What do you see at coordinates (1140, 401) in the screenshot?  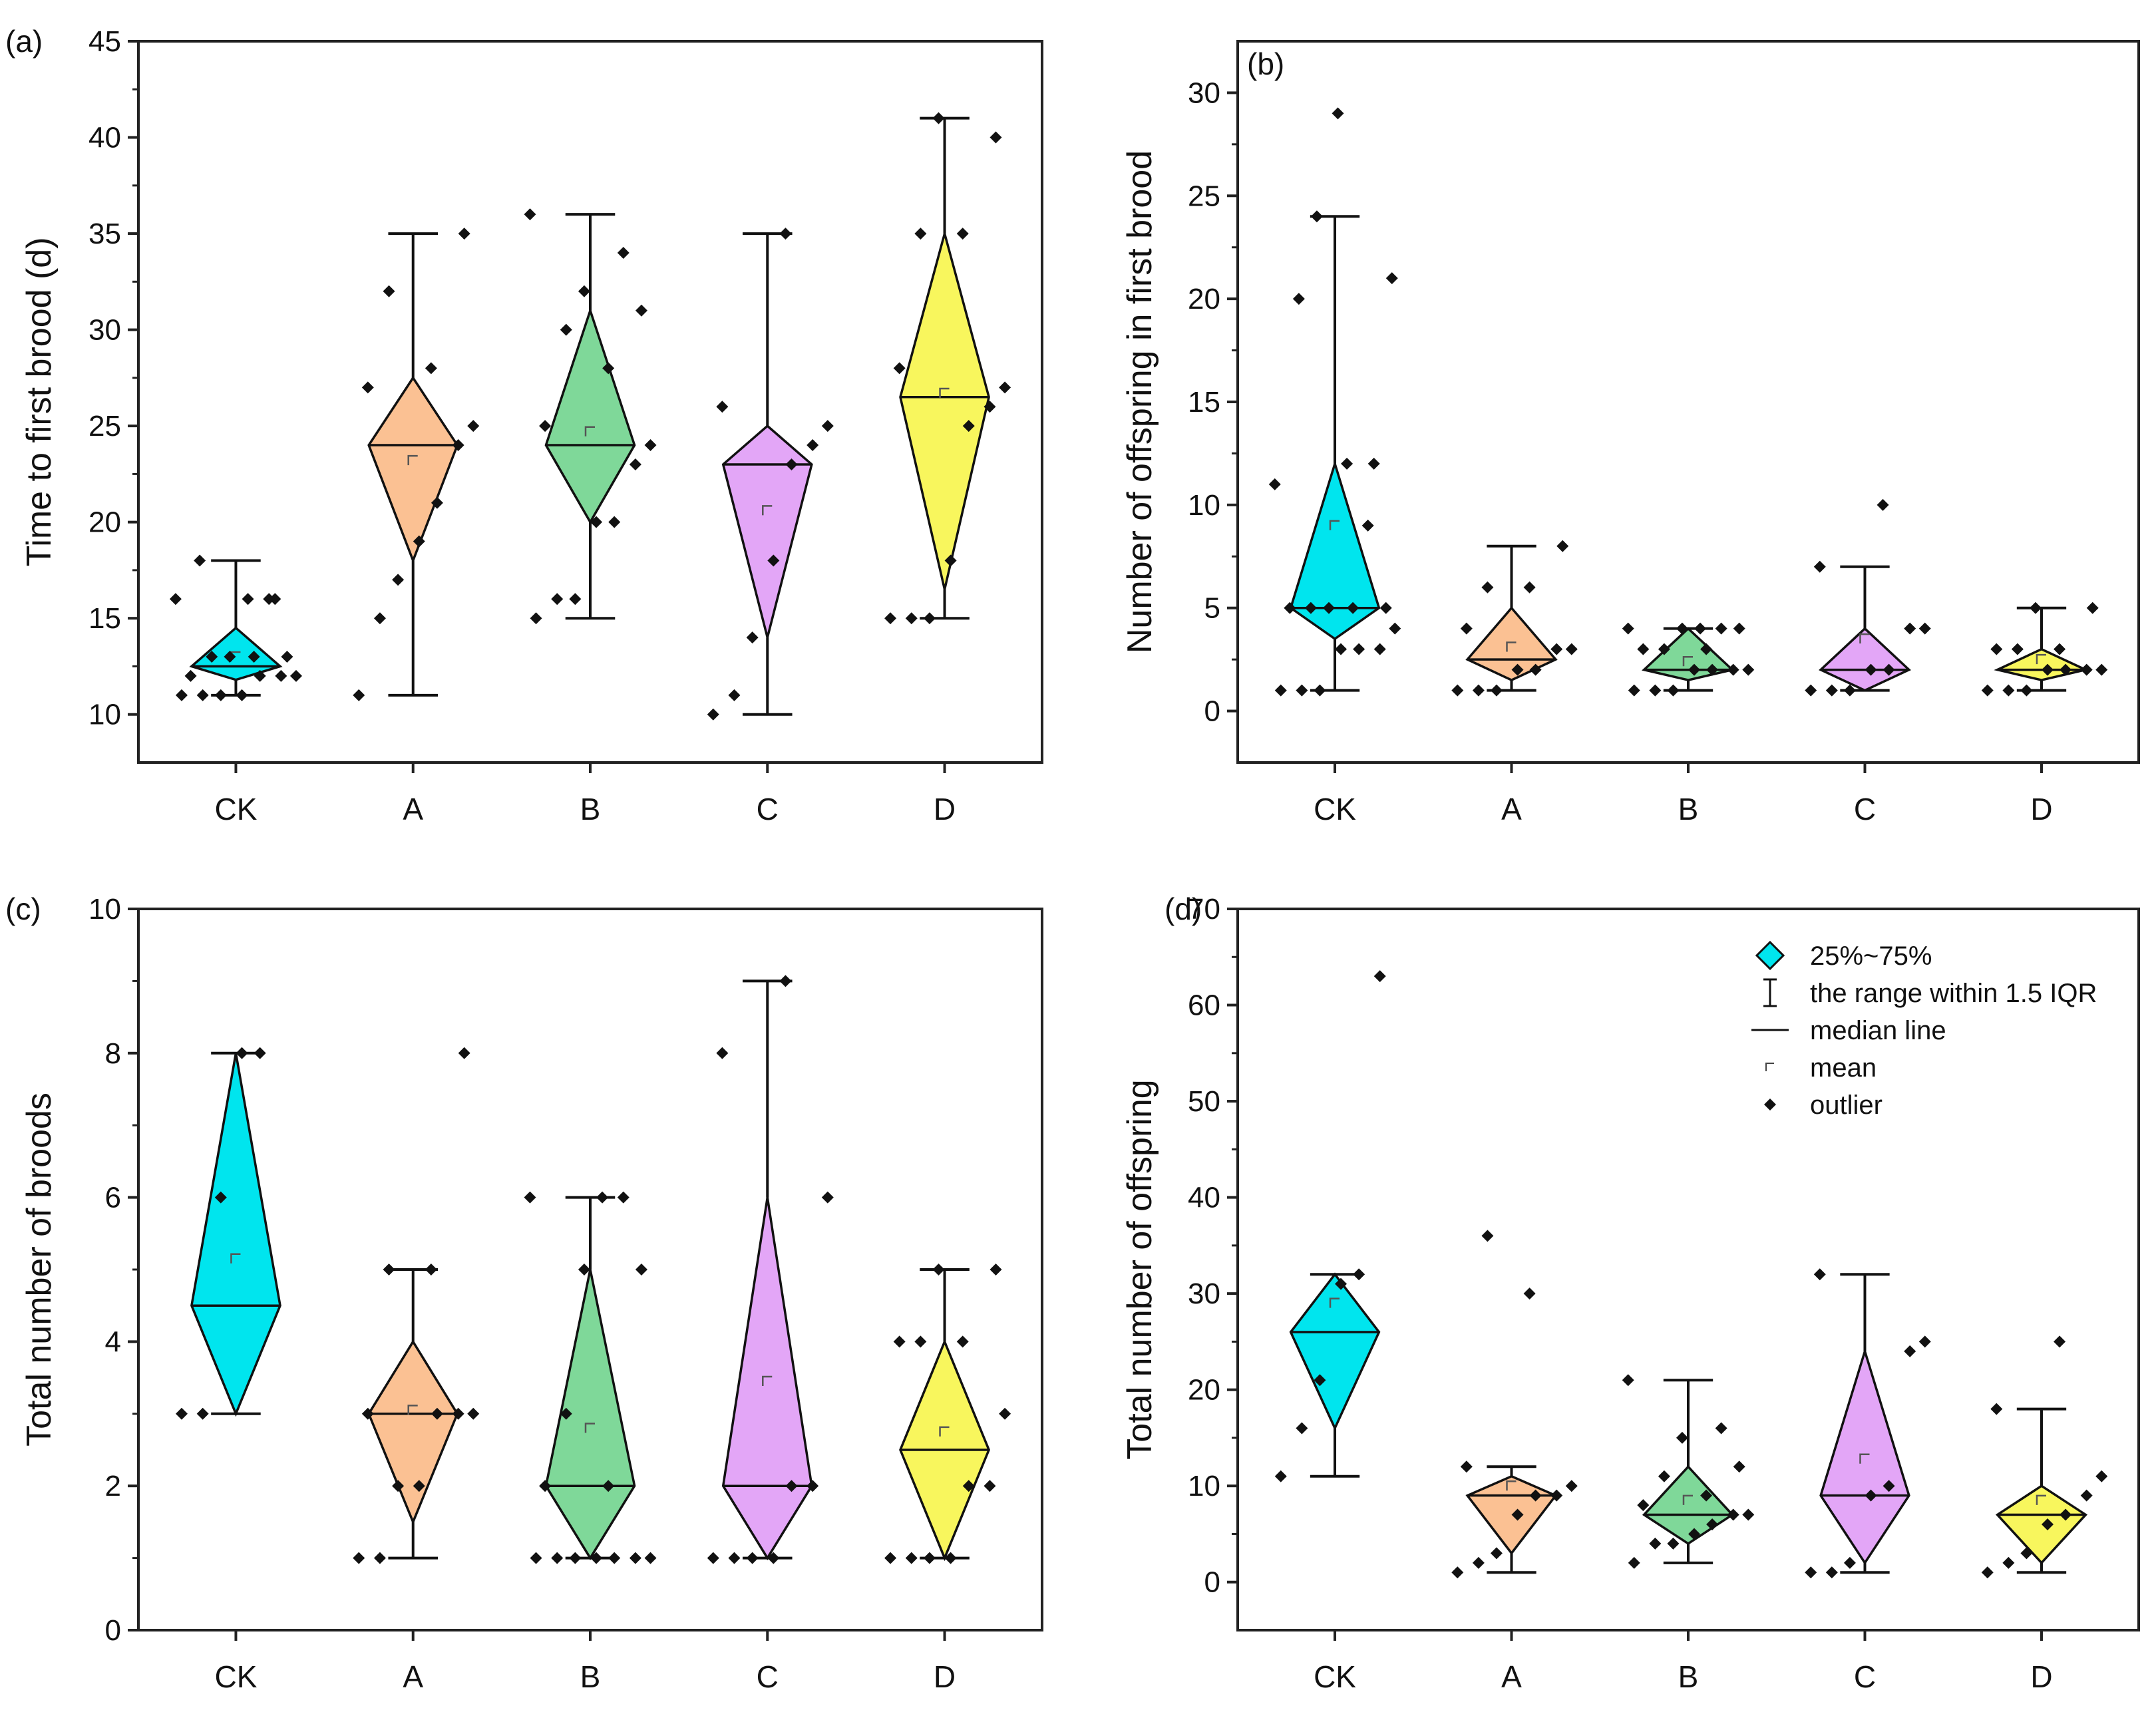 I see `y-axis-label: Number of offspring in first brood` at bounding box center [1140, 401].